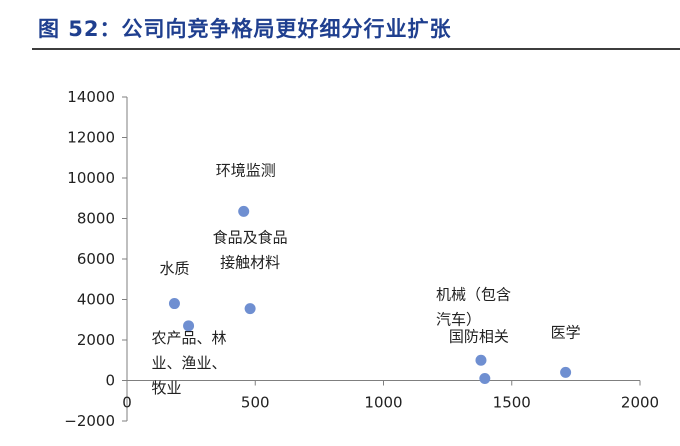 The image size is (680, 446). What do you see at coordinates (640, 403) in the screenshot?
I see `x-tick-label: 2000` at bounding box center [640, 403].